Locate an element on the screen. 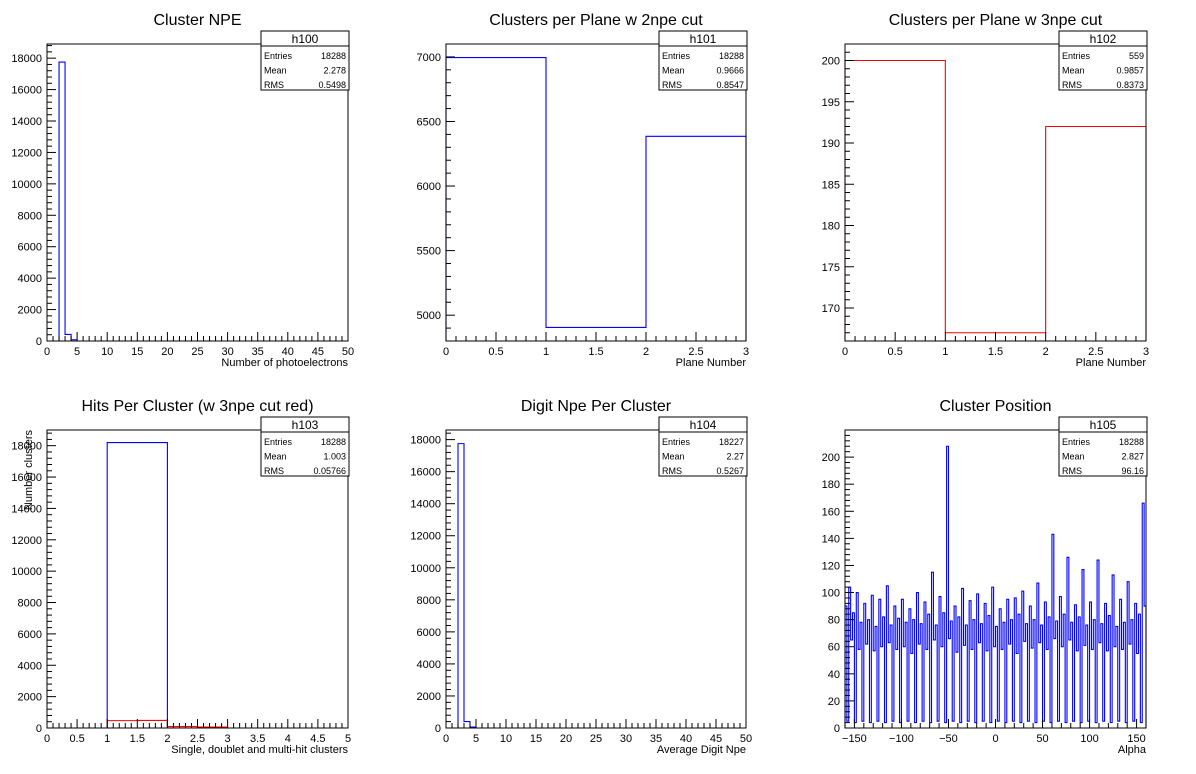 This screenshot has width=1196, height=774. y-tick-label: 175 is located at coordinates (831, 268).